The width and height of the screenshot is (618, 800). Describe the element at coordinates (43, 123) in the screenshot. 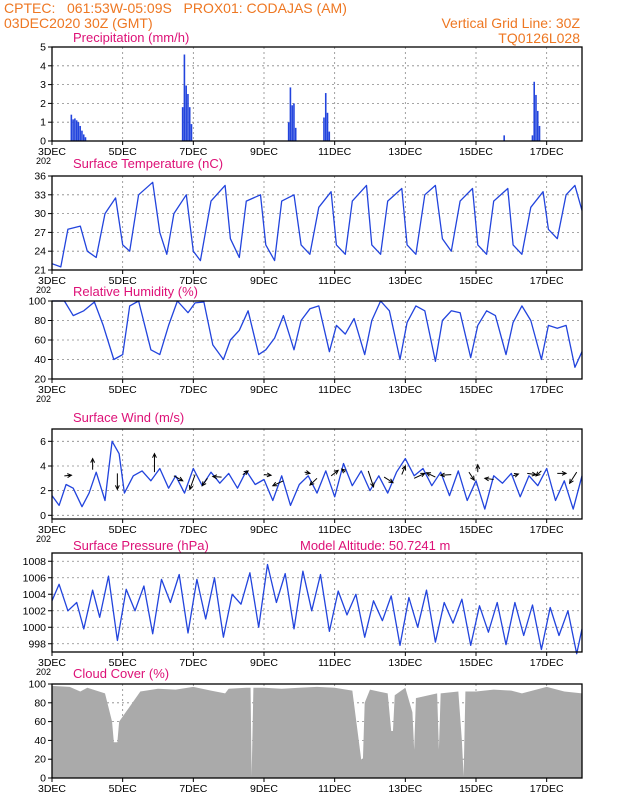

I see `y-tick-label: 1` at that location.